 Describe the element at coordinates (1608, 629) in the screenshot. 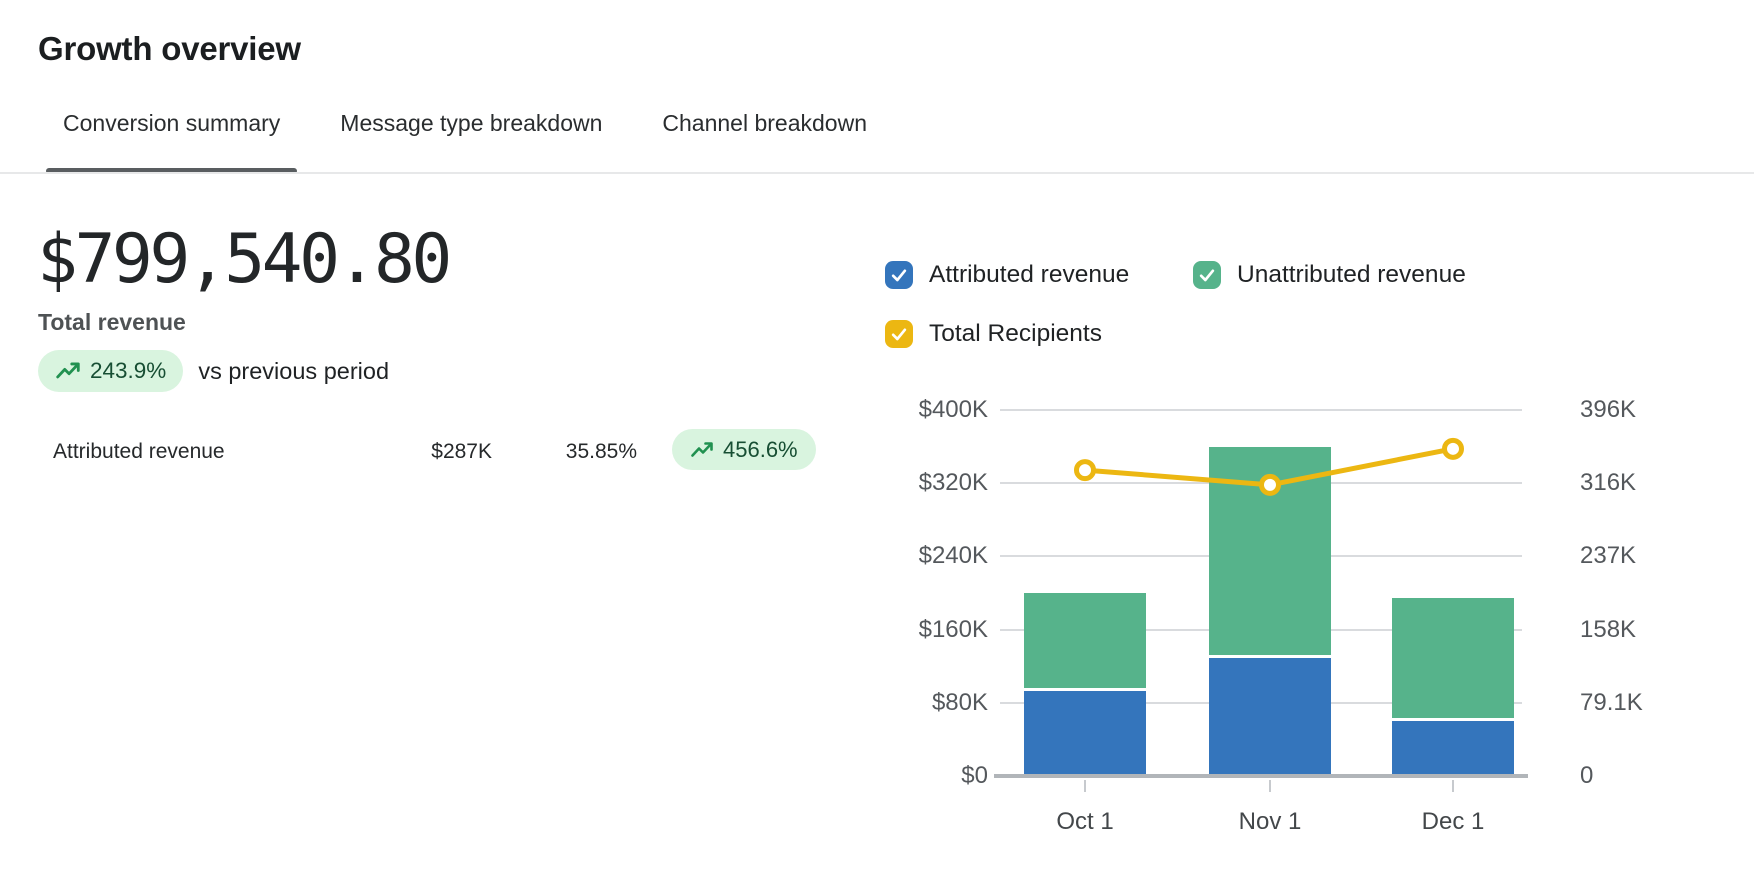

I see `right-axis-tick-label: 158K` at that location.